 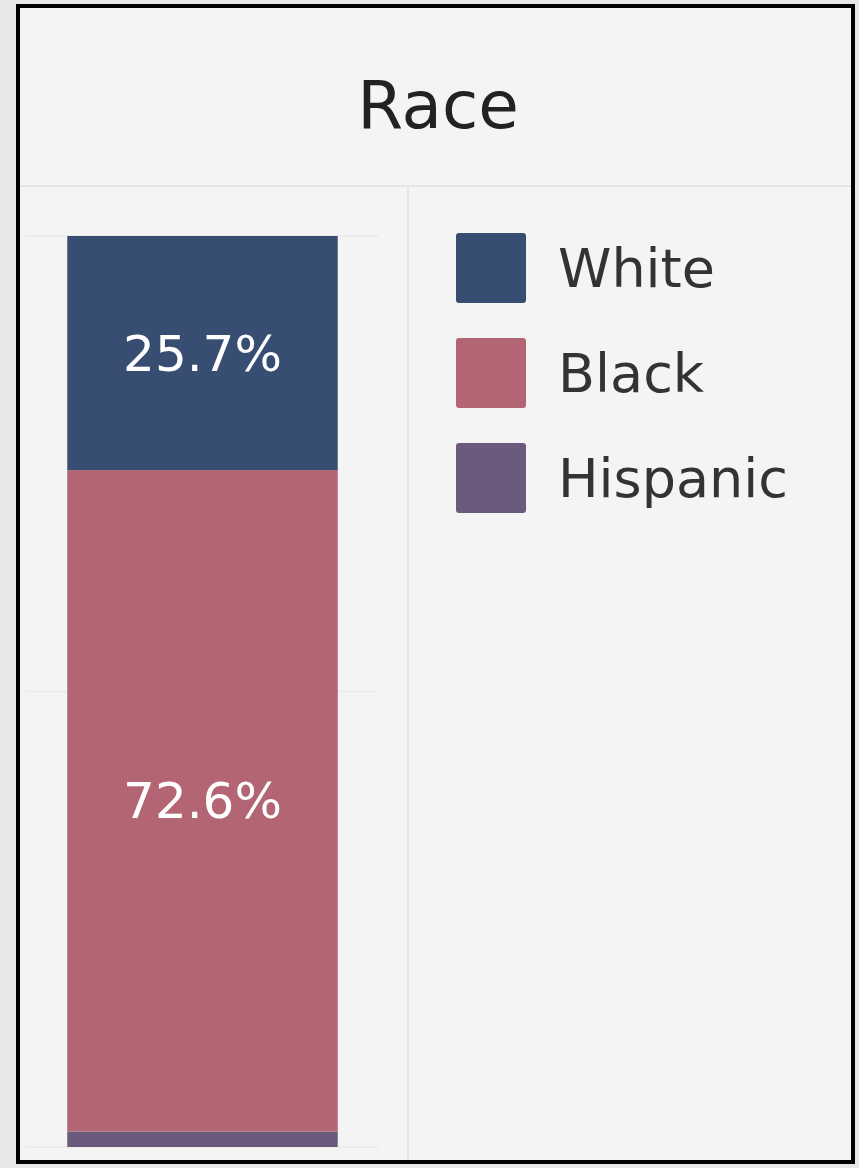 What do you see at coordinates (631, 373) in the screenshot?
I see `legend-label: Black` at bounding box center [631, 373].